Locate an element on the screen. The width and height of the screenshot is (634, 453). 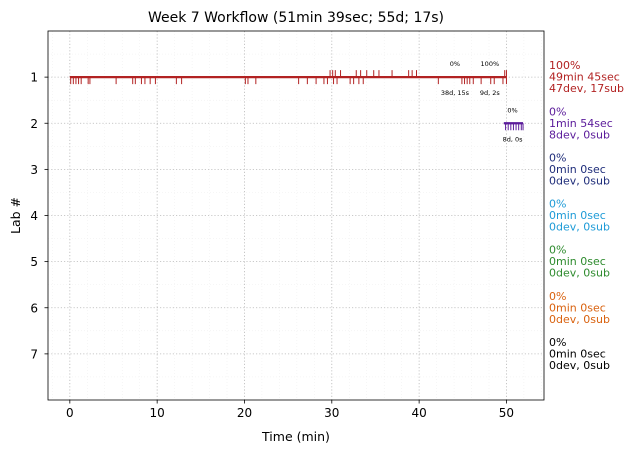
y-tick-label: 3 is located at coordinates (34, 170).